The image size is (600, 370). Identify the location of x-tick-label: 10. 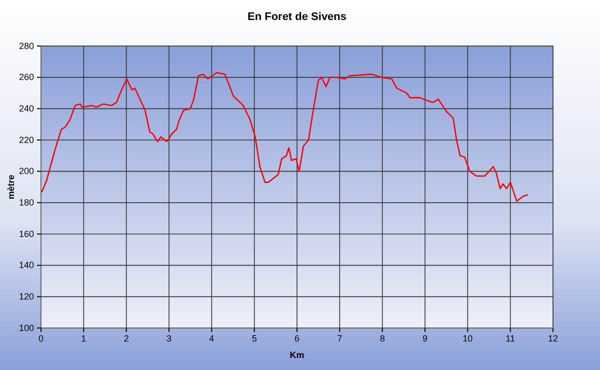
(467, 338).